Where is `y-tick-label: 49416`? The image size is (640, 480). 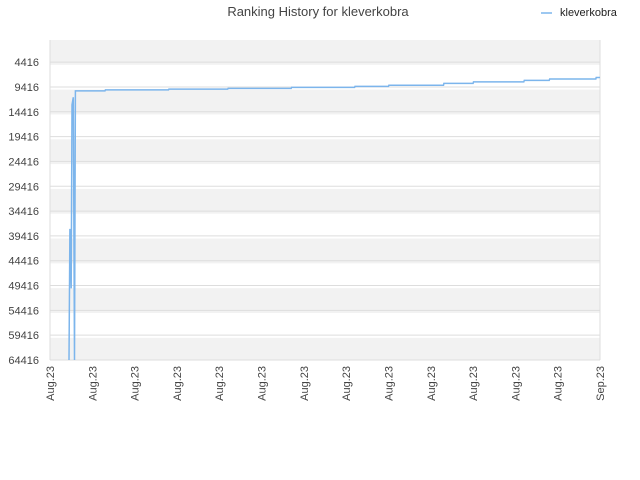 y-tick-label: 49416 is located at coordinates (23, 287).